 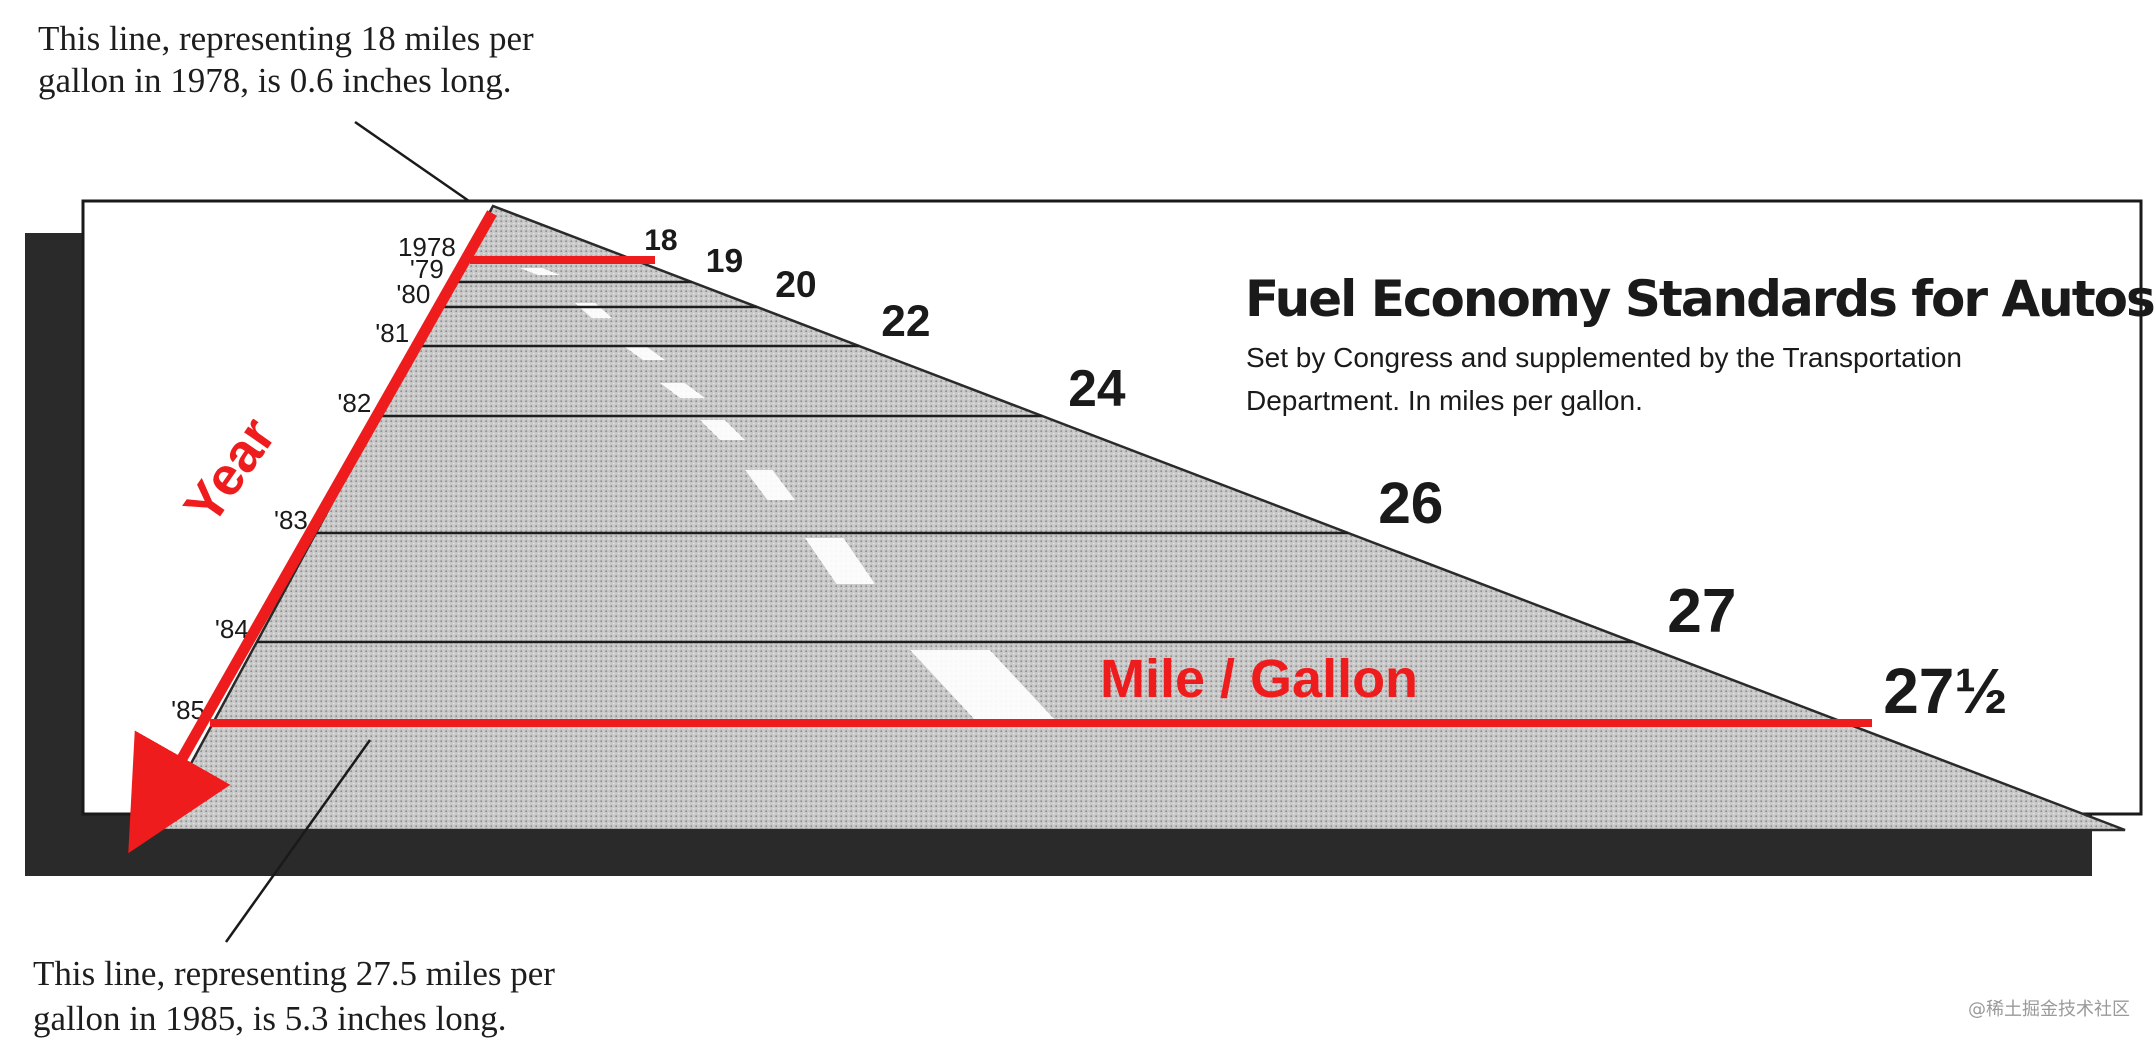 What do you see at coordinates (269, 1018) in the screenshot?
I see `bottom-note-line-2: gallon in 1985, is 5.3 inches long.` at bounding box center [269, 1018].